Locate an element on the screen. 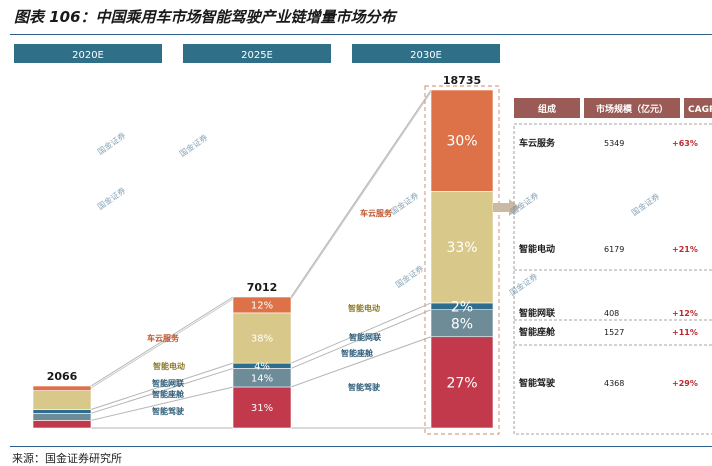 This screenshot has height=466, width=712. table-header-label: 市场规模（亿元） is located at coordinates (632, 109).